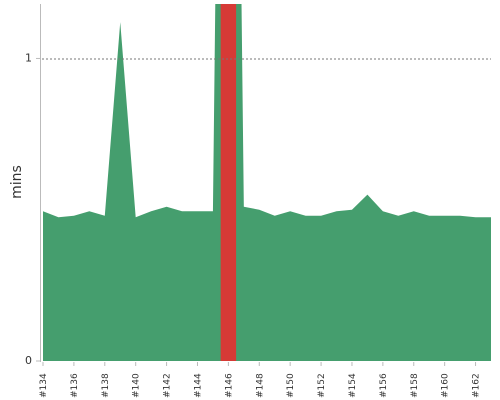  What do you see at coordinates (137, 385) in the screenshot?
I see `x-tick-label: #140` at bounding box center [137, 385].